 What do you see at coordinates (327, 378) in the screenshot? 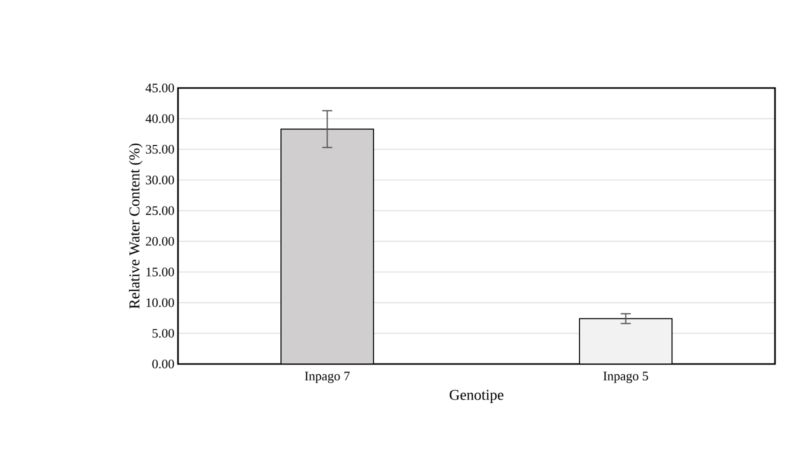
I see `x-tick-label: Inpago 7` at bounding box center [327, 378].